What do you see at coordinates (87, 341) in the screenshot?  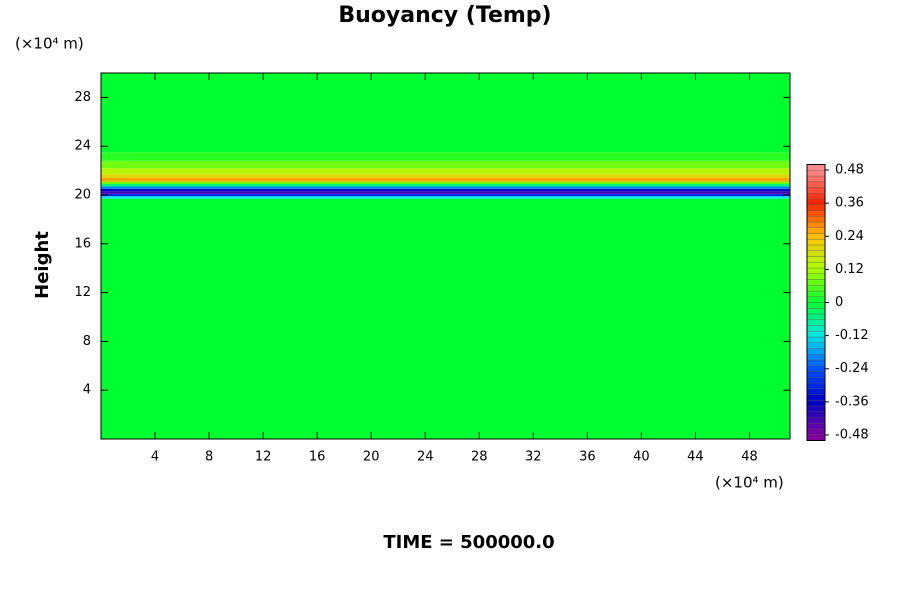 I see `y-tick-label: 8` at bounding box center [87, 341].